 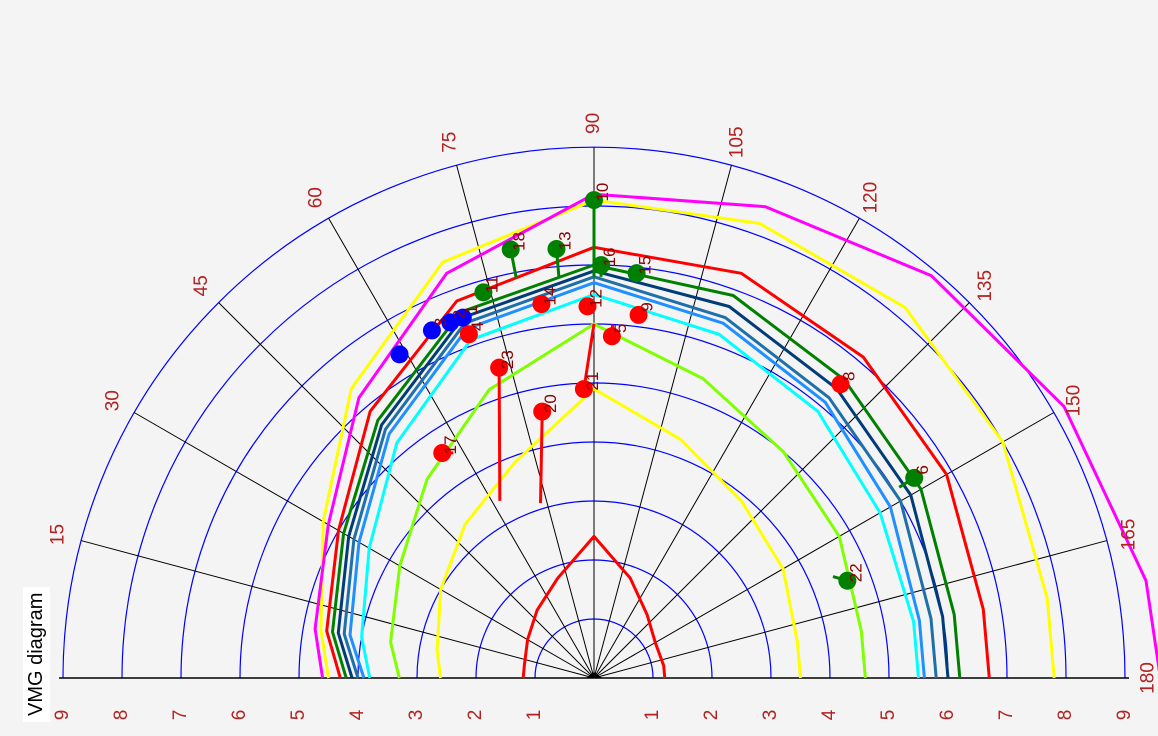 What do you see at coordinates (450, 142) in the screenshot?
I see `angle-tick-label: 75` at bounding box center [450, 142].